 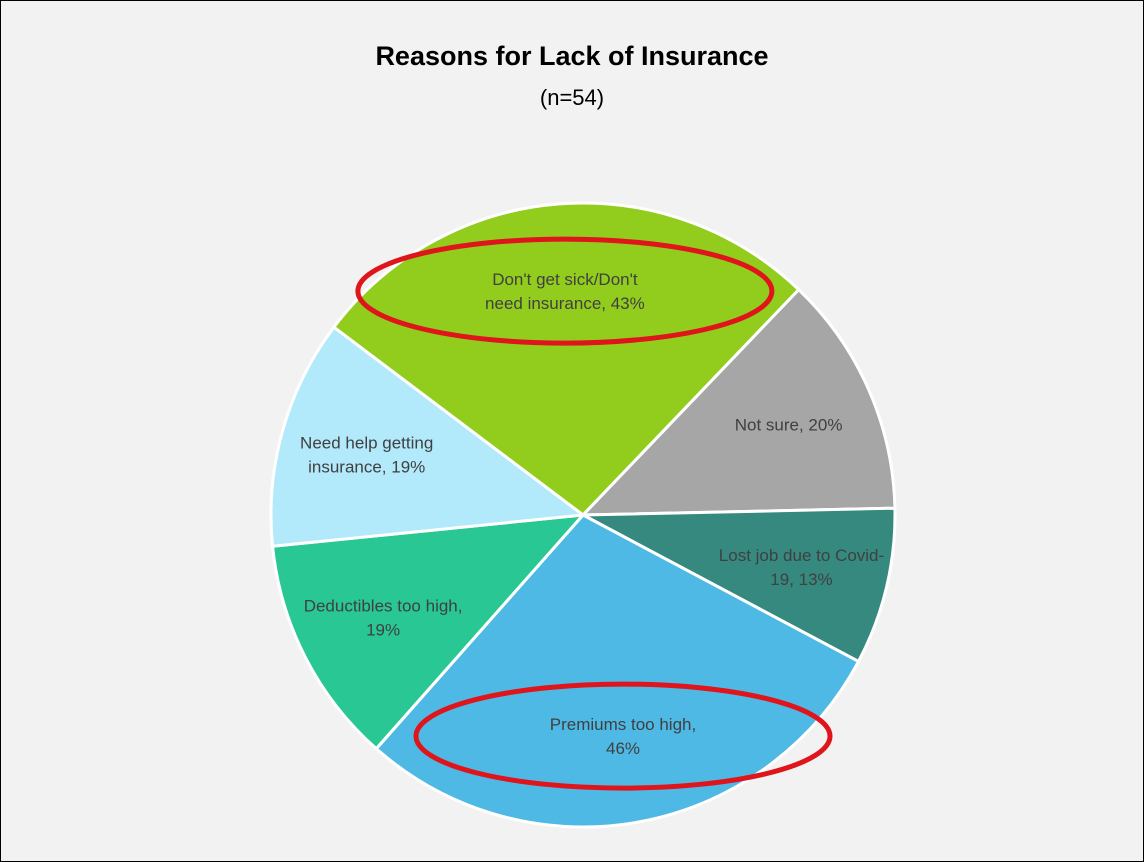 I want to click on slice-label-lost-job-due-to-covid-19: Lost job due to Covid- 19, 13%, so click(x=801, y=567).